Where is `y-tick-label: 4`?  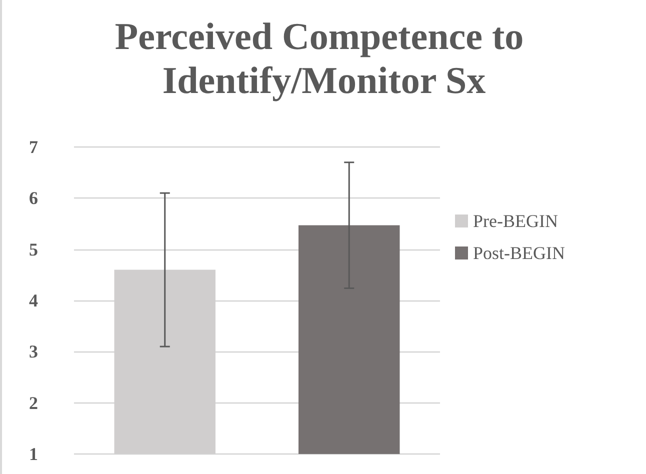
y-tick-label: 4 is located at coordinates (33, 300).